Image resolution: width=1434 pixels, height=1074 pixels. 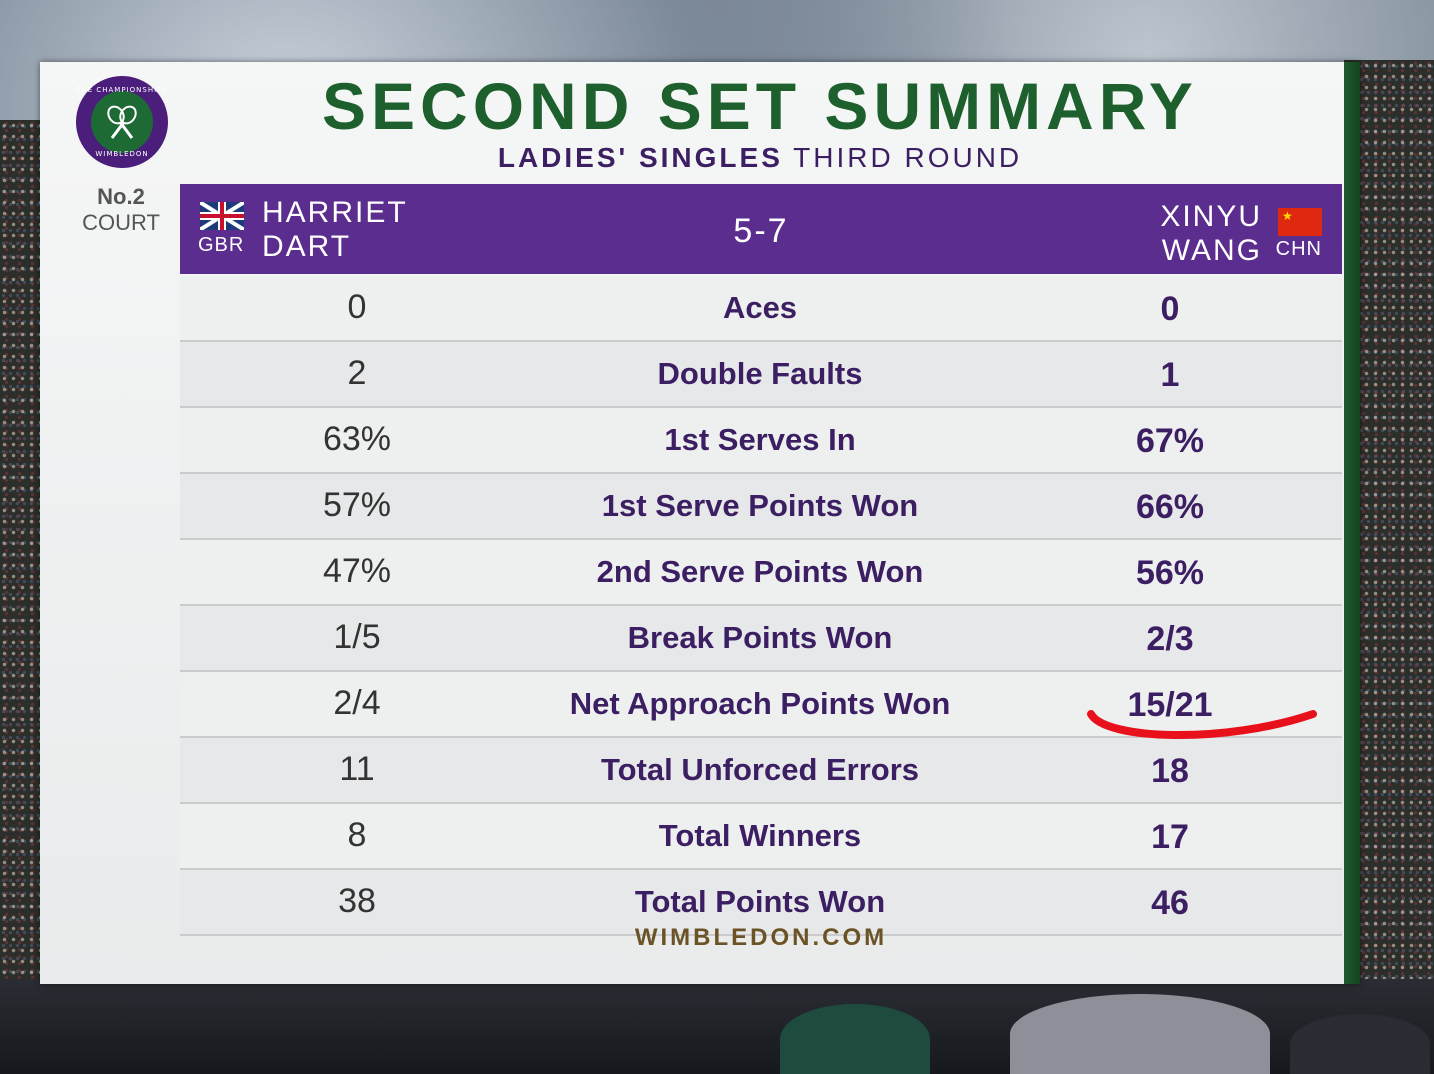 I want to click on player2-stat-value: 15/21, so click(x=1170, y=705).